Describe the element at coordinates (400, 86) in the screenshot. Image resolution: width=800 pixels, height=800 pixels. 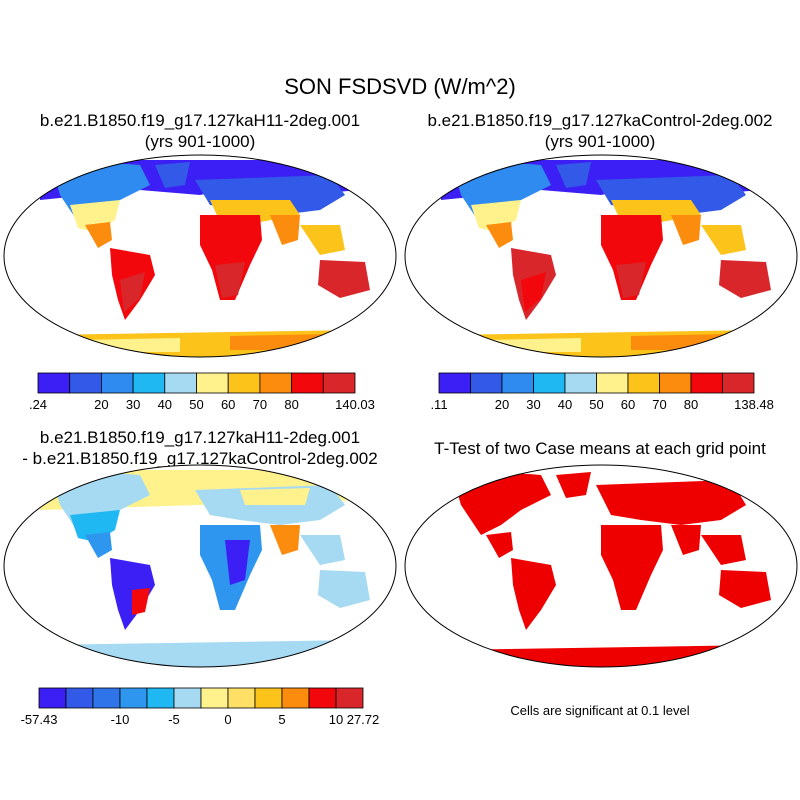
I see `figure-title: SON FSDSVD (W/m^2)` at that location.